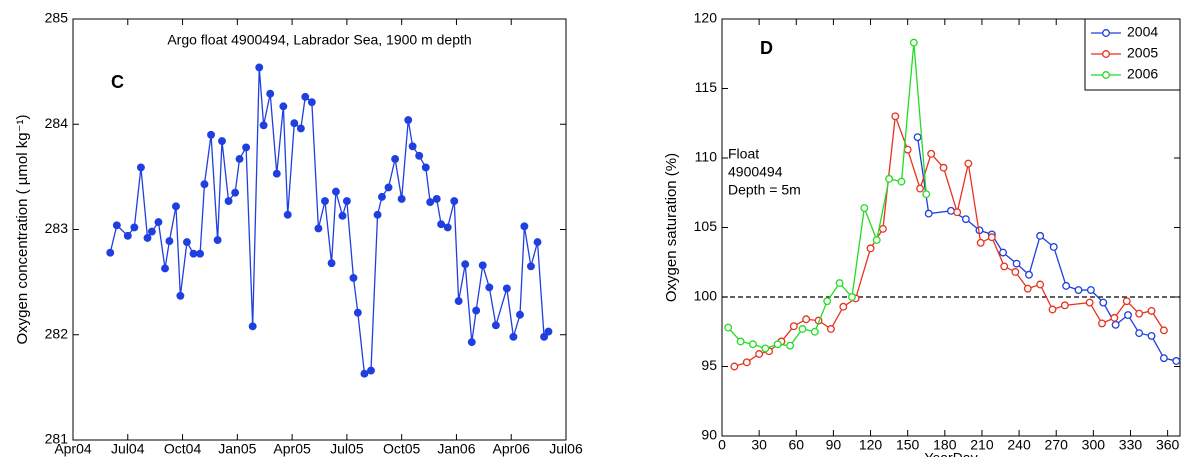 This screenshot has width=1187, height=457. Describe the element at coordinates (722, 445) in the screenshot. I see `x-tick-label: 0` at that location.